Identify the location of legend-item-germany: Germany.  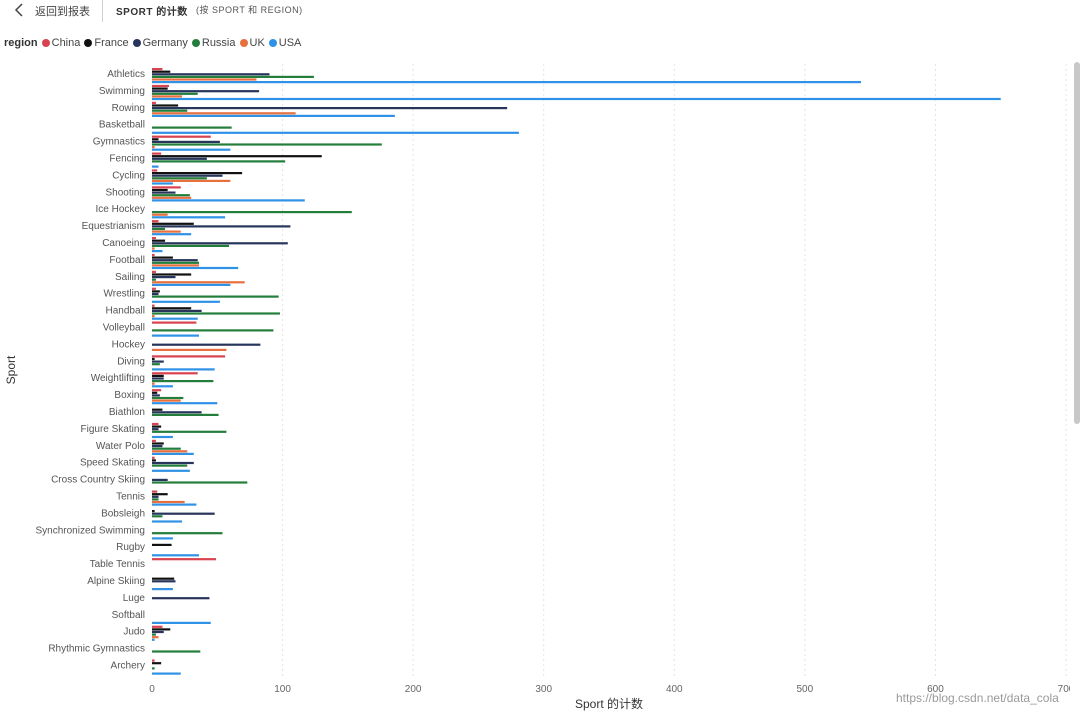
(160, 43).